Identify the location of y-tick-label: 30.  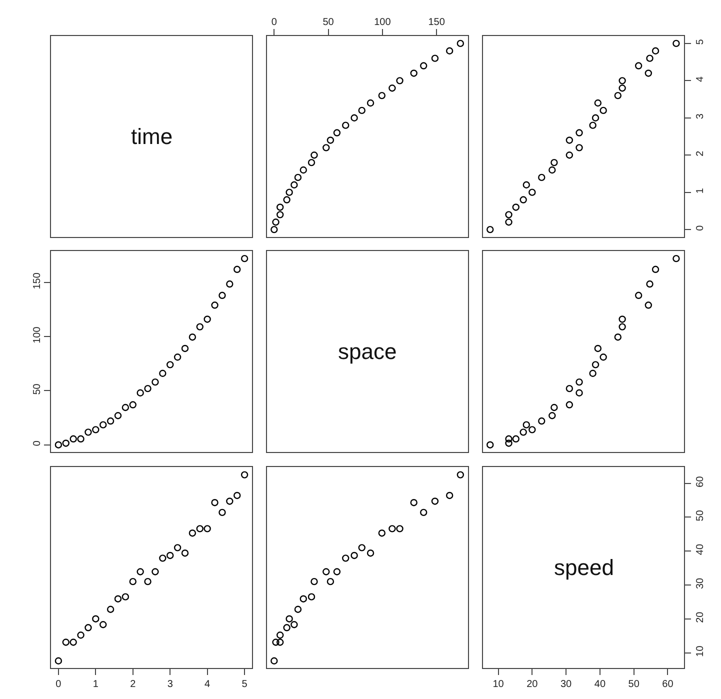
(700, 583).